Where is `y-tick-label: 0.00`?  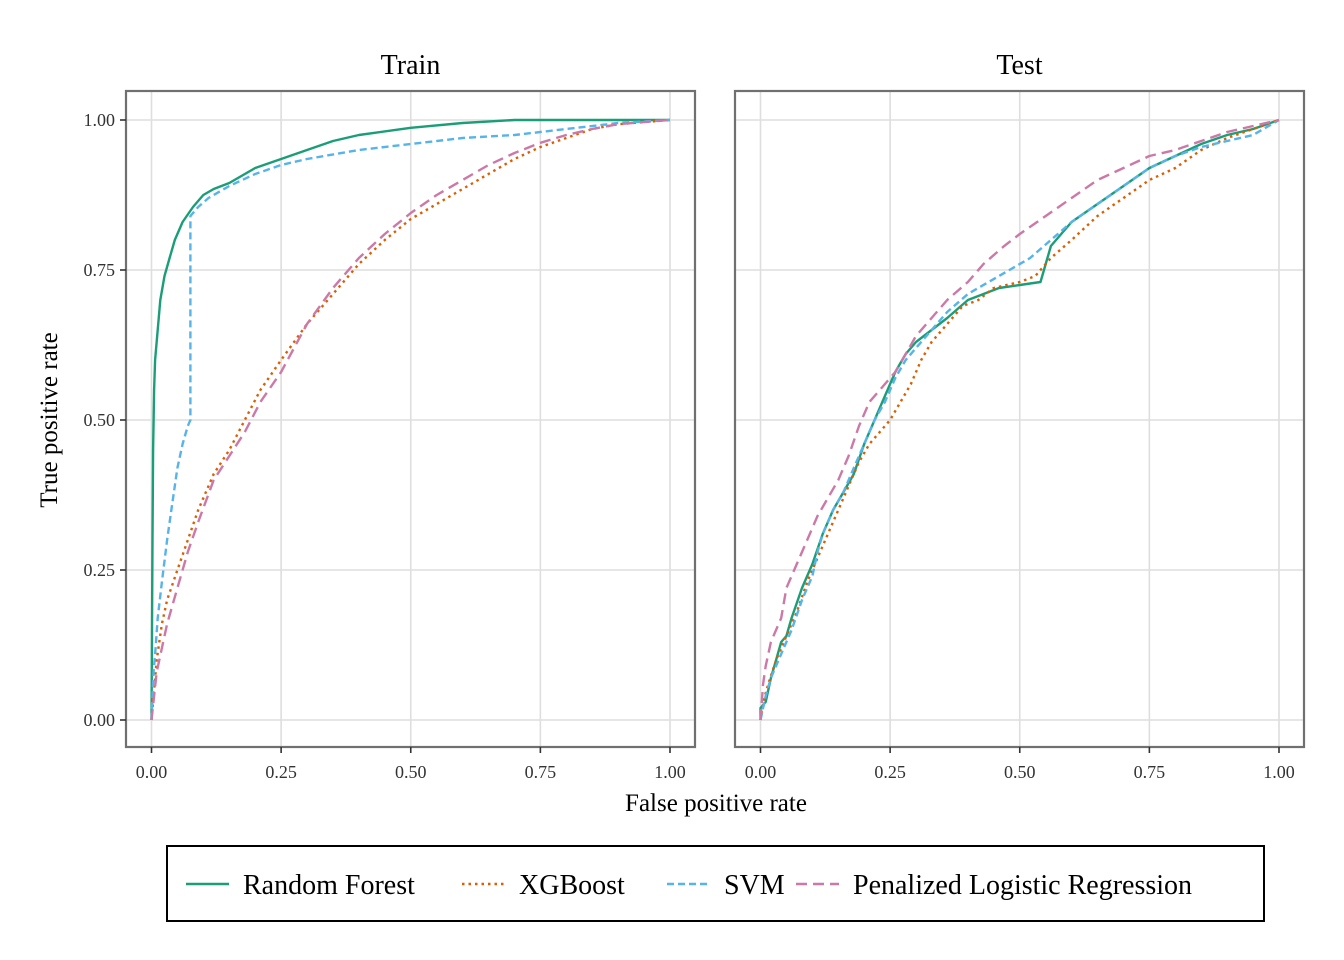 y-tick-label: 0.00 is located at coordinates (100, 720).